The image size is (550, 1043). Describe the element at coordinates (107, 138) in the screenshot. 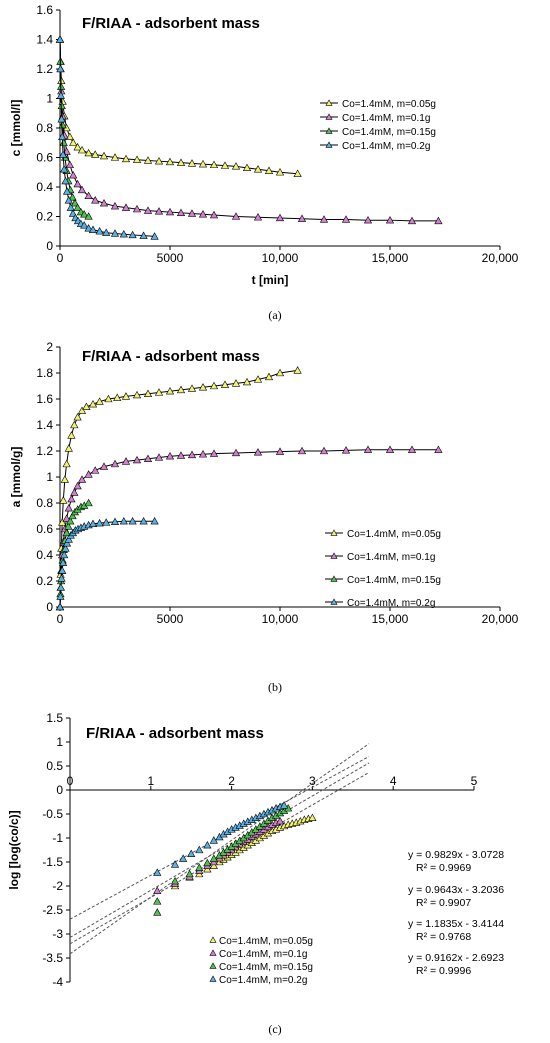

I see `series-line` at that location.